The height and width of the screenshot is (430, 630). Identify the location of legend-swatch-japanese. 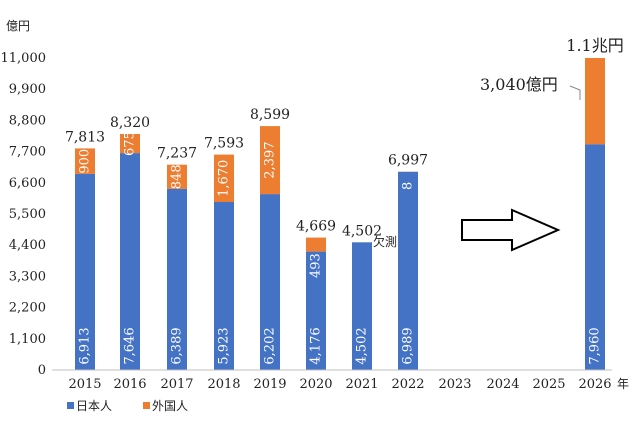
(70, 405).